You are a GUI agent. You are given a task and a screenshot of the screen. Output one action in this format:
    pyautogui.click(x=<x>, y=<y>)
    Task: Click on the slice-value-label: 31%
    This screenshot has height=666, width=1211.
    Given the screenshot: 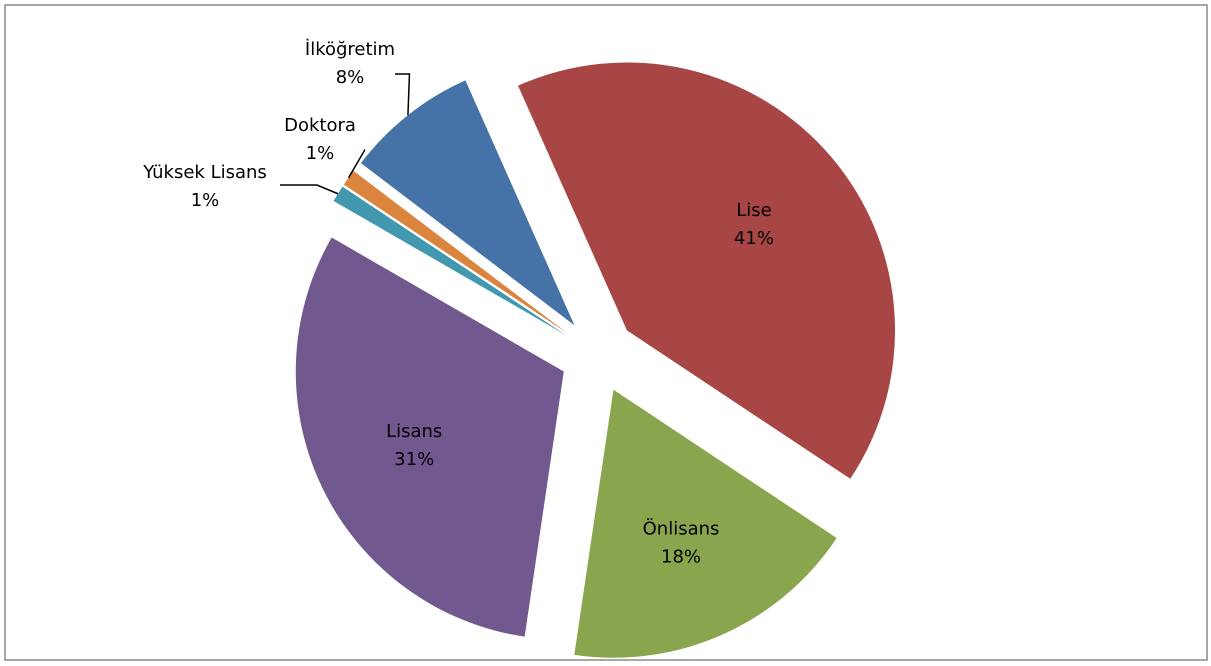 What is the action you would take?
    pyautogui.click(x=414, y=459)
    